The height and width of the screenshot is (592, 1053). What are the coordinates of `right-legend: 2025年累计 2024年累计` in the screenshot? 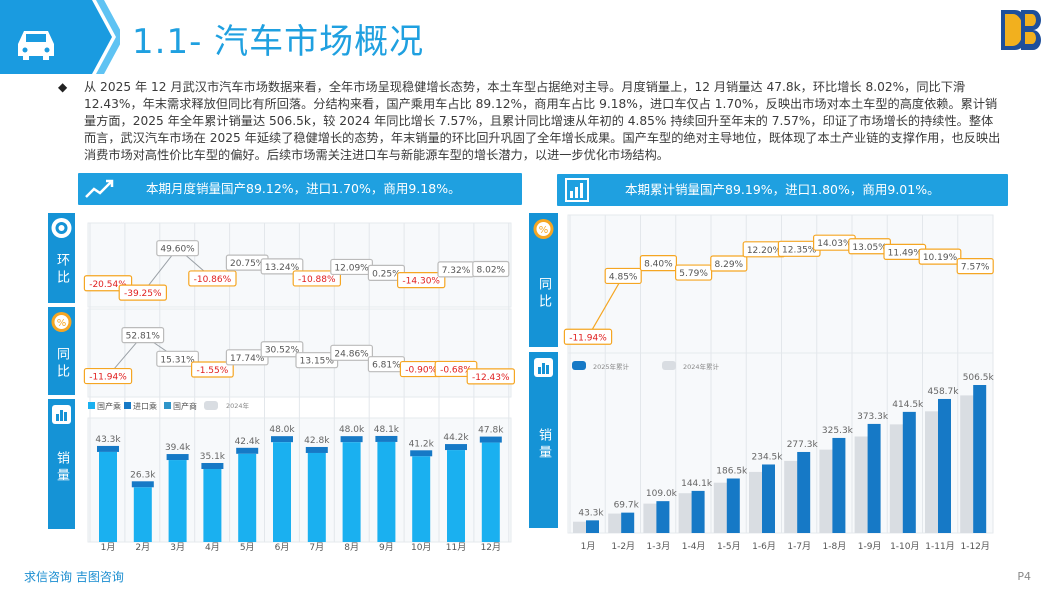 It's located at (646, 366).